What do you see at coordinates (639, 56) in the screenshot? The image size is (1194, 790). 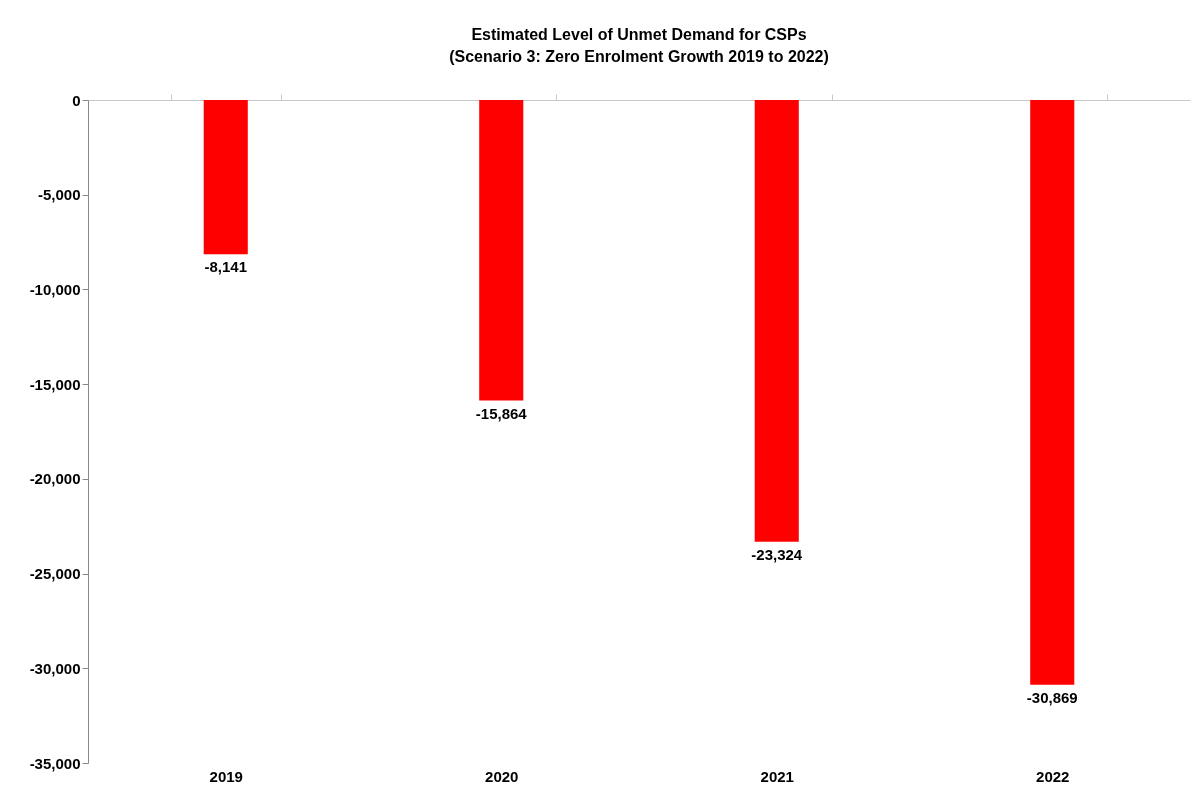 I see `text: (Scenario 3: Zero Enrolment Growth 2019 to 2022)` at bounding box center [639, 56].